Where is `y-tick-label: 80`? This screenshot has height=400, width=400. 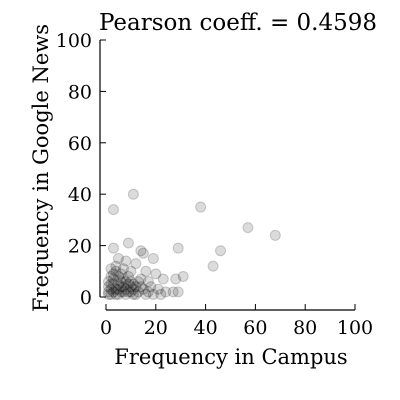 y-tick-label: 80 is located at coordinates (80, 92).